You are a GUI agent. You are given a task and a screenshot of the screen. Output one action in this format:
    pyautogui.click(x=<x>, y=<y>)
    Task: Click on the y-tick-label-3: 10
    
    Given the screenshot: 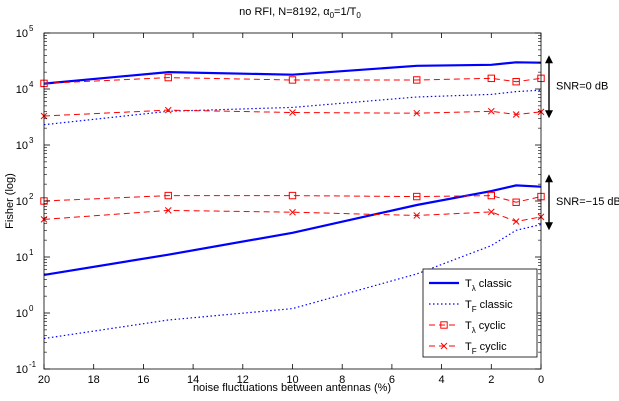 What is the action you would take?
    pyautogui.click(x=22, y=202)
    